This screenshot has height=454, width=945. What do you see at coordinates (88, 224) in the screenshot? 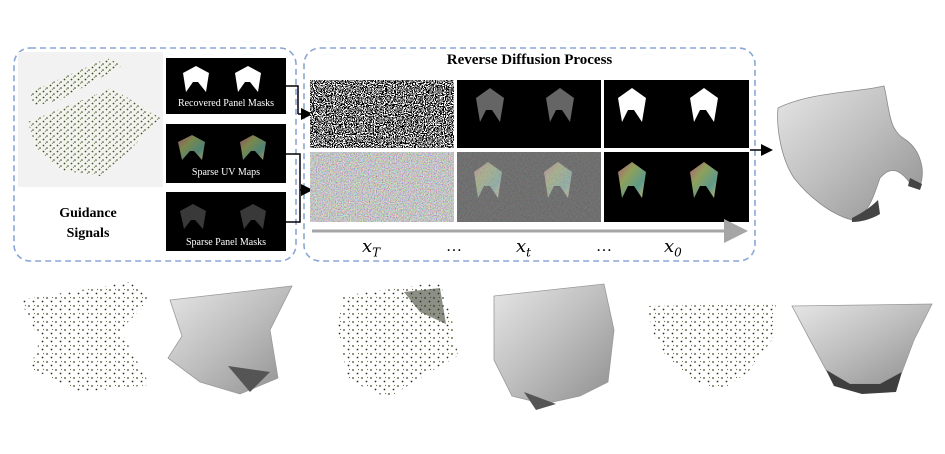
I see `guidance-title: Guidance Signals` at bounding box center [88, 224].